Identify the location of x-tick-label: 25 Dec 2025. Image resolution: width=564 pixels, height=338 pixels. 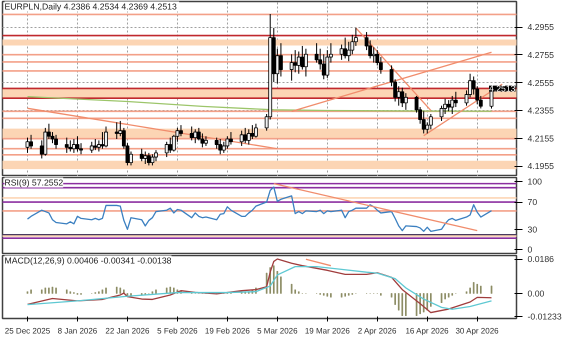
(27, 331).